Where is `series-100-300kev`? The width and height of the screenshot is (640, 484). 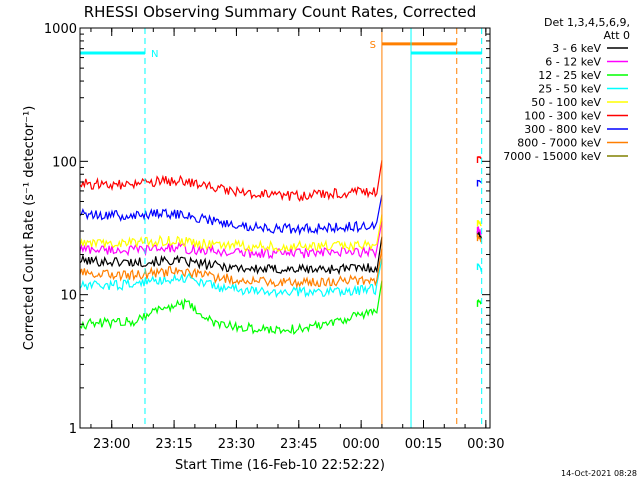 series-100-300kev is located at coordinates (231, 181).